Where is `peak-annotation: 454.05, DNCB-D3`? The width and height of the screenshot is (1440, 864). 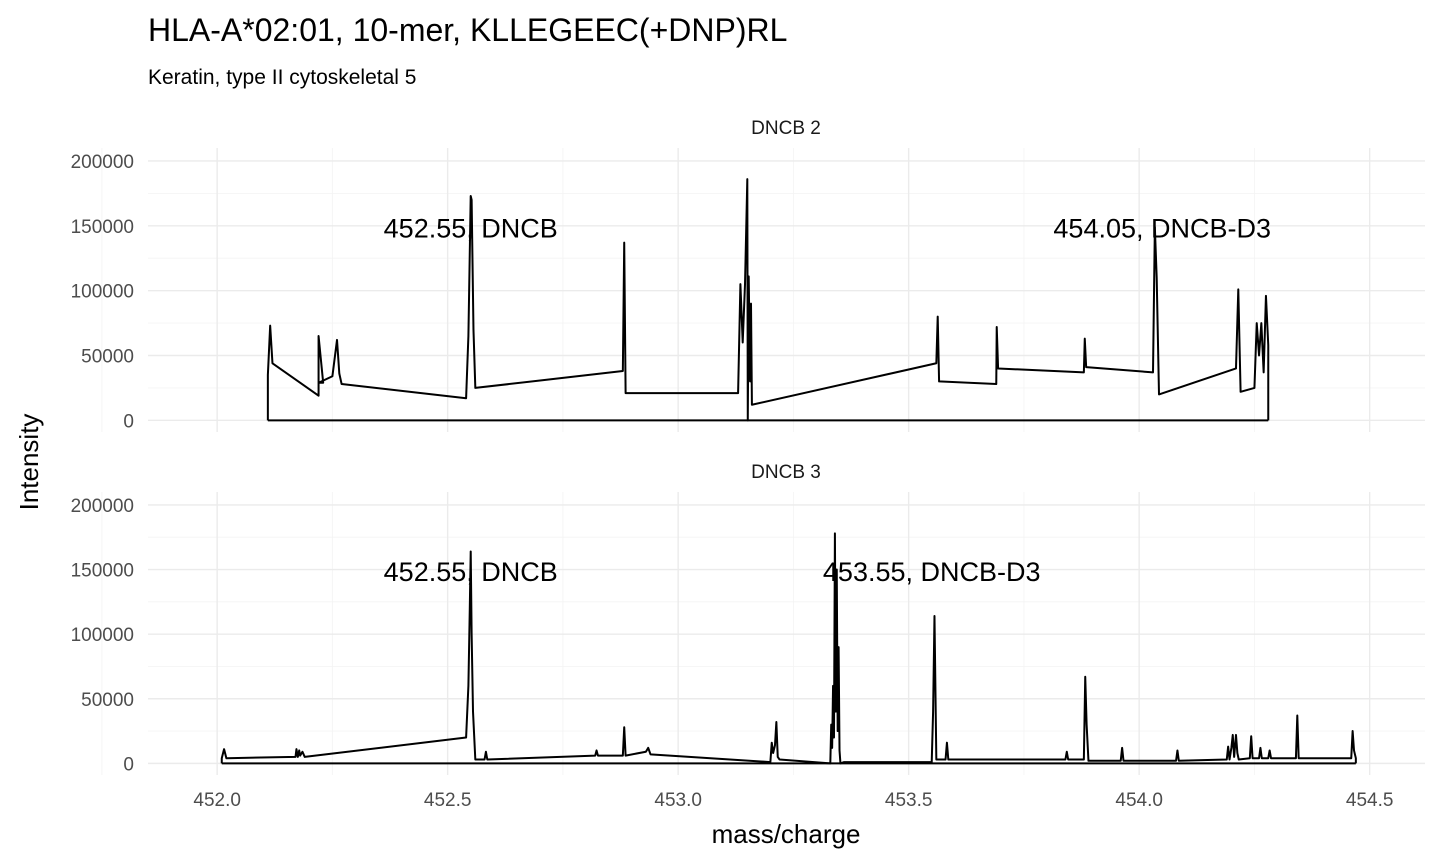
peak-annotation: 454.05, DNCB-D3 is located at coordinates (1162, 228).